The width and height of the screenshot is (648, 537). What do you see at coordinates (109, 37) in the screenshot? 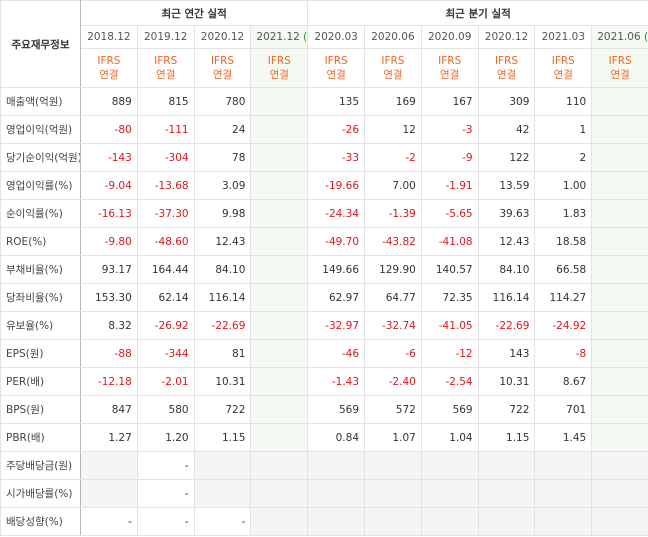
I see `date: 2018.12` at bounding box center [109, 37].